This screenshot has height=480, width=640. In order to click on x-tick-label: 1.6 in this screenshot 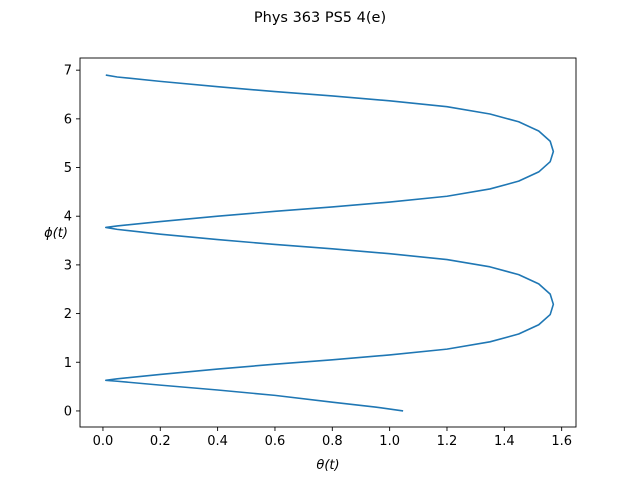, I will do `click(561, 441)`.